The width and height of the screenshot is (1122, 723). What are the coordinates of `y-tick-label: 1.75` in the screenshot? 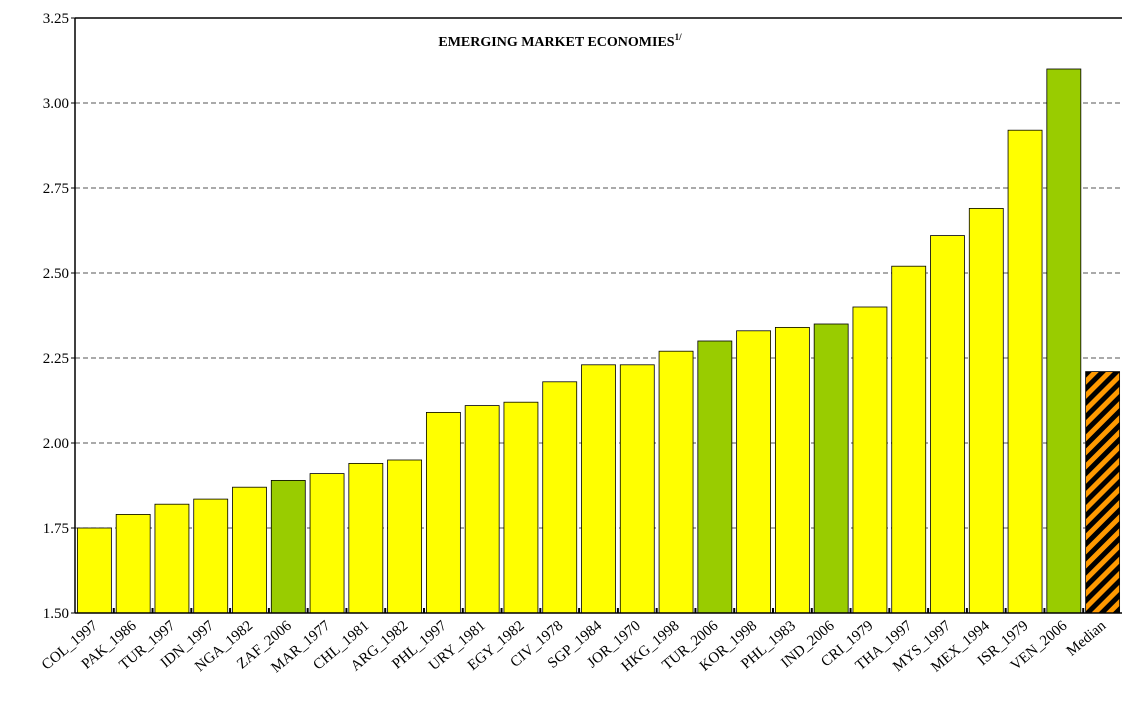 It's located at (56, 529).